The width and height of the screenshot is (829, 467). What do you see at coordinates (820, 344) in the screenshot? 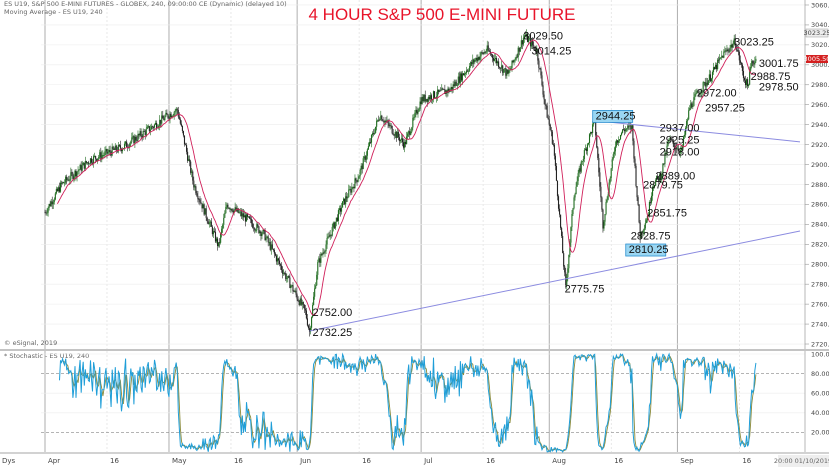
I see `y-tick-label: 2720.00` at bounding box center [820, 344].